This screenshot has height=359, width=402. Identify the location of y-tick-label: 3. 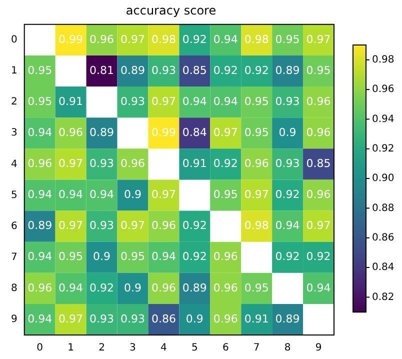
(14, 133).